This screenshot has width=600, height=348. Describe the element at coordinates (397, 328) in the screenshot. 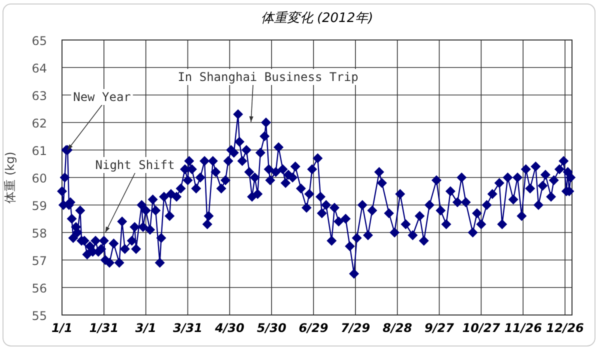

I see `x-tick-label: 8/28` at that location.